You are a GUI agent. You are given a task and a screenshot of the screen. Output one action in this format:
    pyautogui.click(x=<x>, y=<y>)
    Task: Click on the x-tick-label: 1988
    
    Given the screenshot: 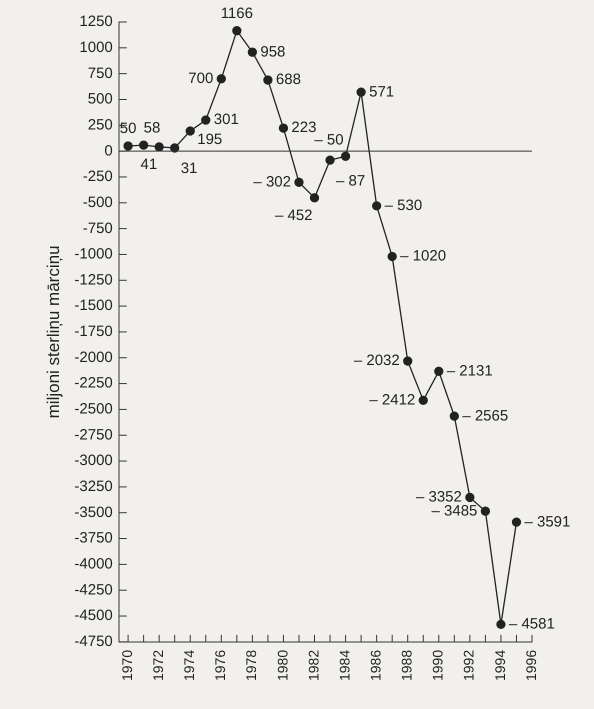 What is the action you would take?
    pyautogui.click(x=406, y=666)
    